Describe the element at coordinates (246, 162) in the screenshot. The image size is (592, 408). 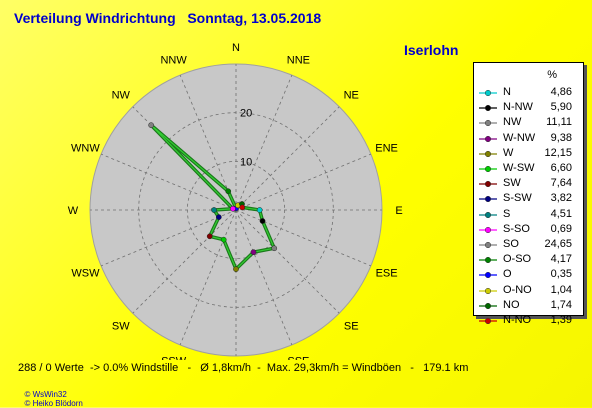
I see `ring-label: 10` at that location.